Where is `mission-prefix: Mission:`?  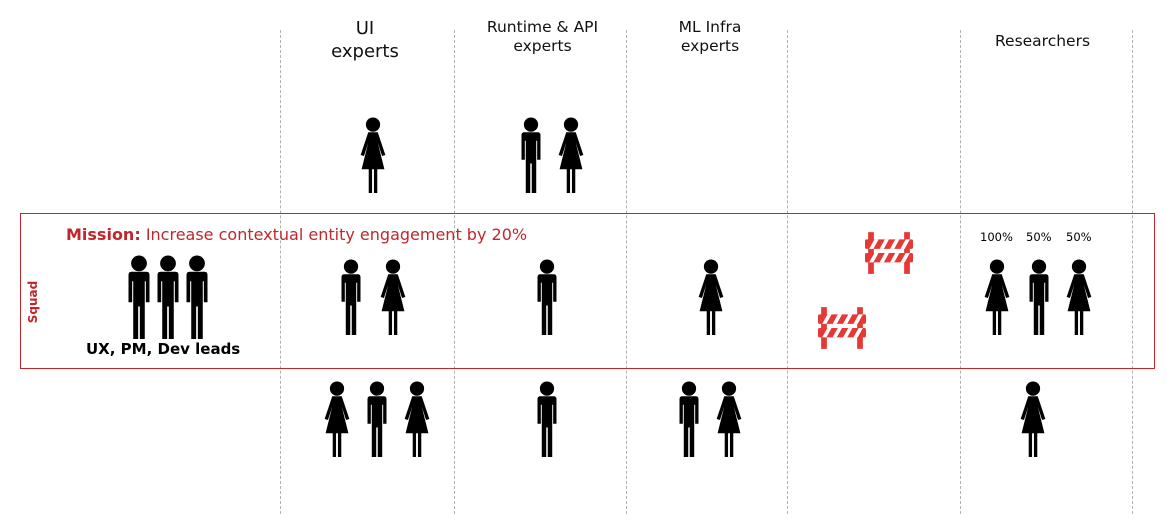
mission-prefix: Mission: is located at coordinates (103, 234).